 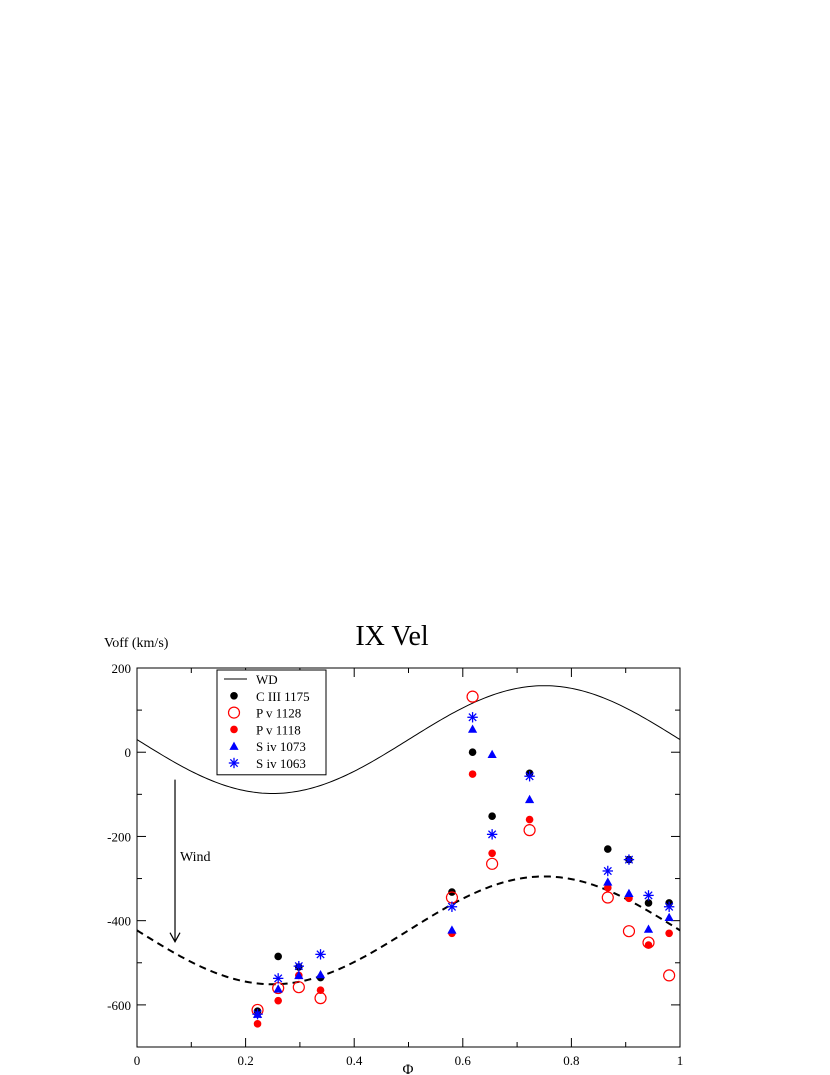 What do you see at coordinates (245, 1060) in the screenshot?
I see `x-tick-label: 0.2` at bounding box center [245, 1060].